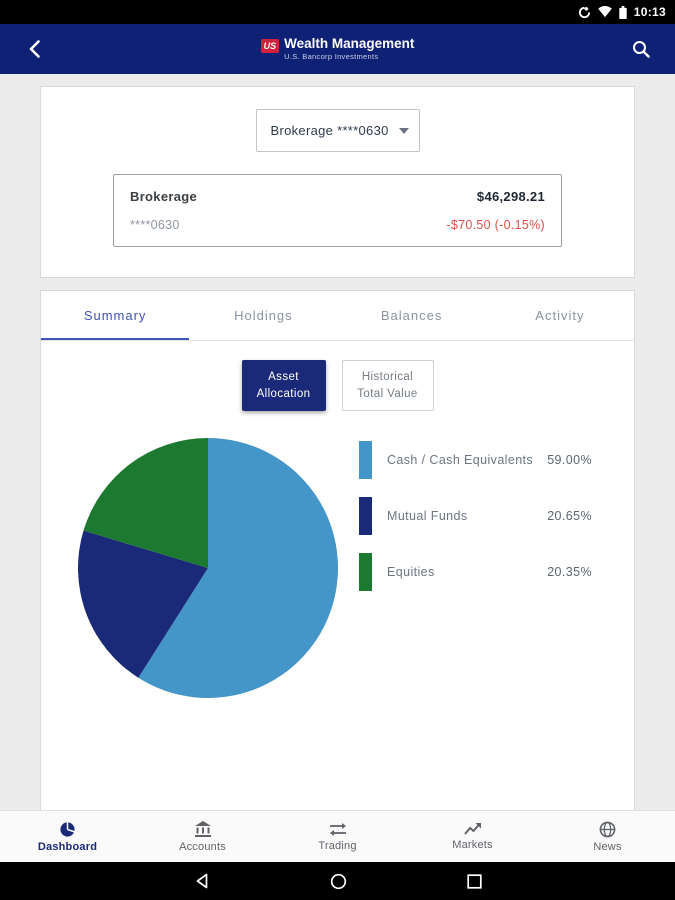  I want to click on bottom-navigation: Dashboard Accounts Trading Markets News, so click(337, 836).